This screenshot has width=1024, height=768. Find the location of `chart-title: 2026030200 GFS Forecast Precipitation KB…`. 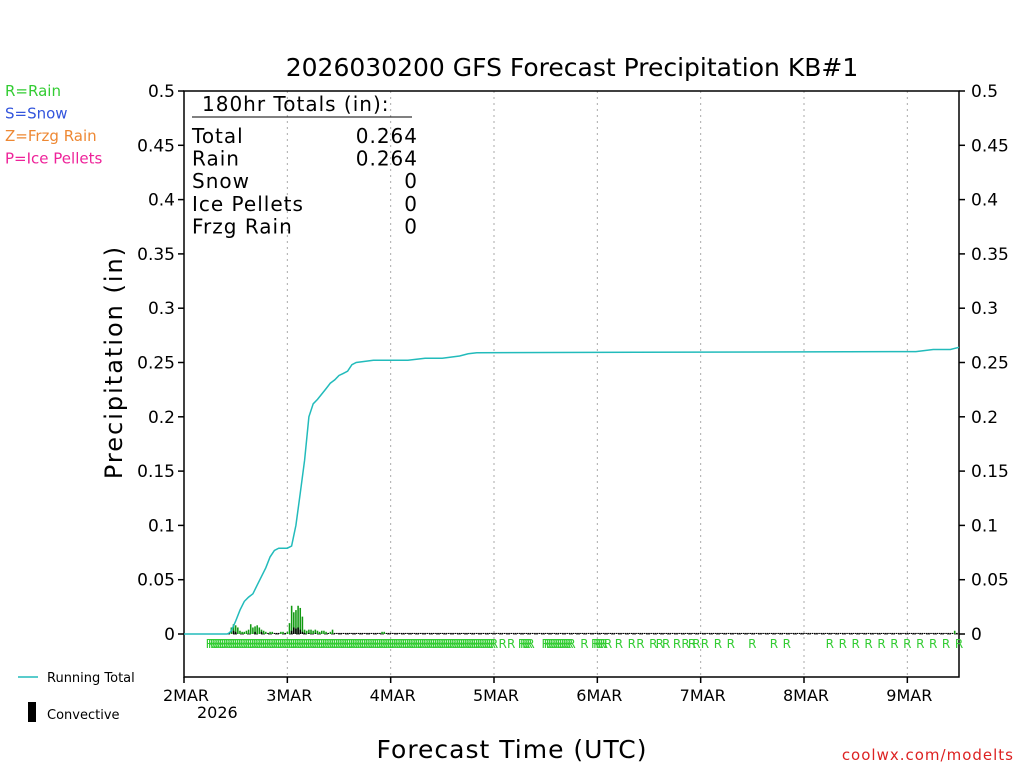

chart-title: 2026030200 GFS Forecast Precipitation KB… is located at coordinates (572, 67).